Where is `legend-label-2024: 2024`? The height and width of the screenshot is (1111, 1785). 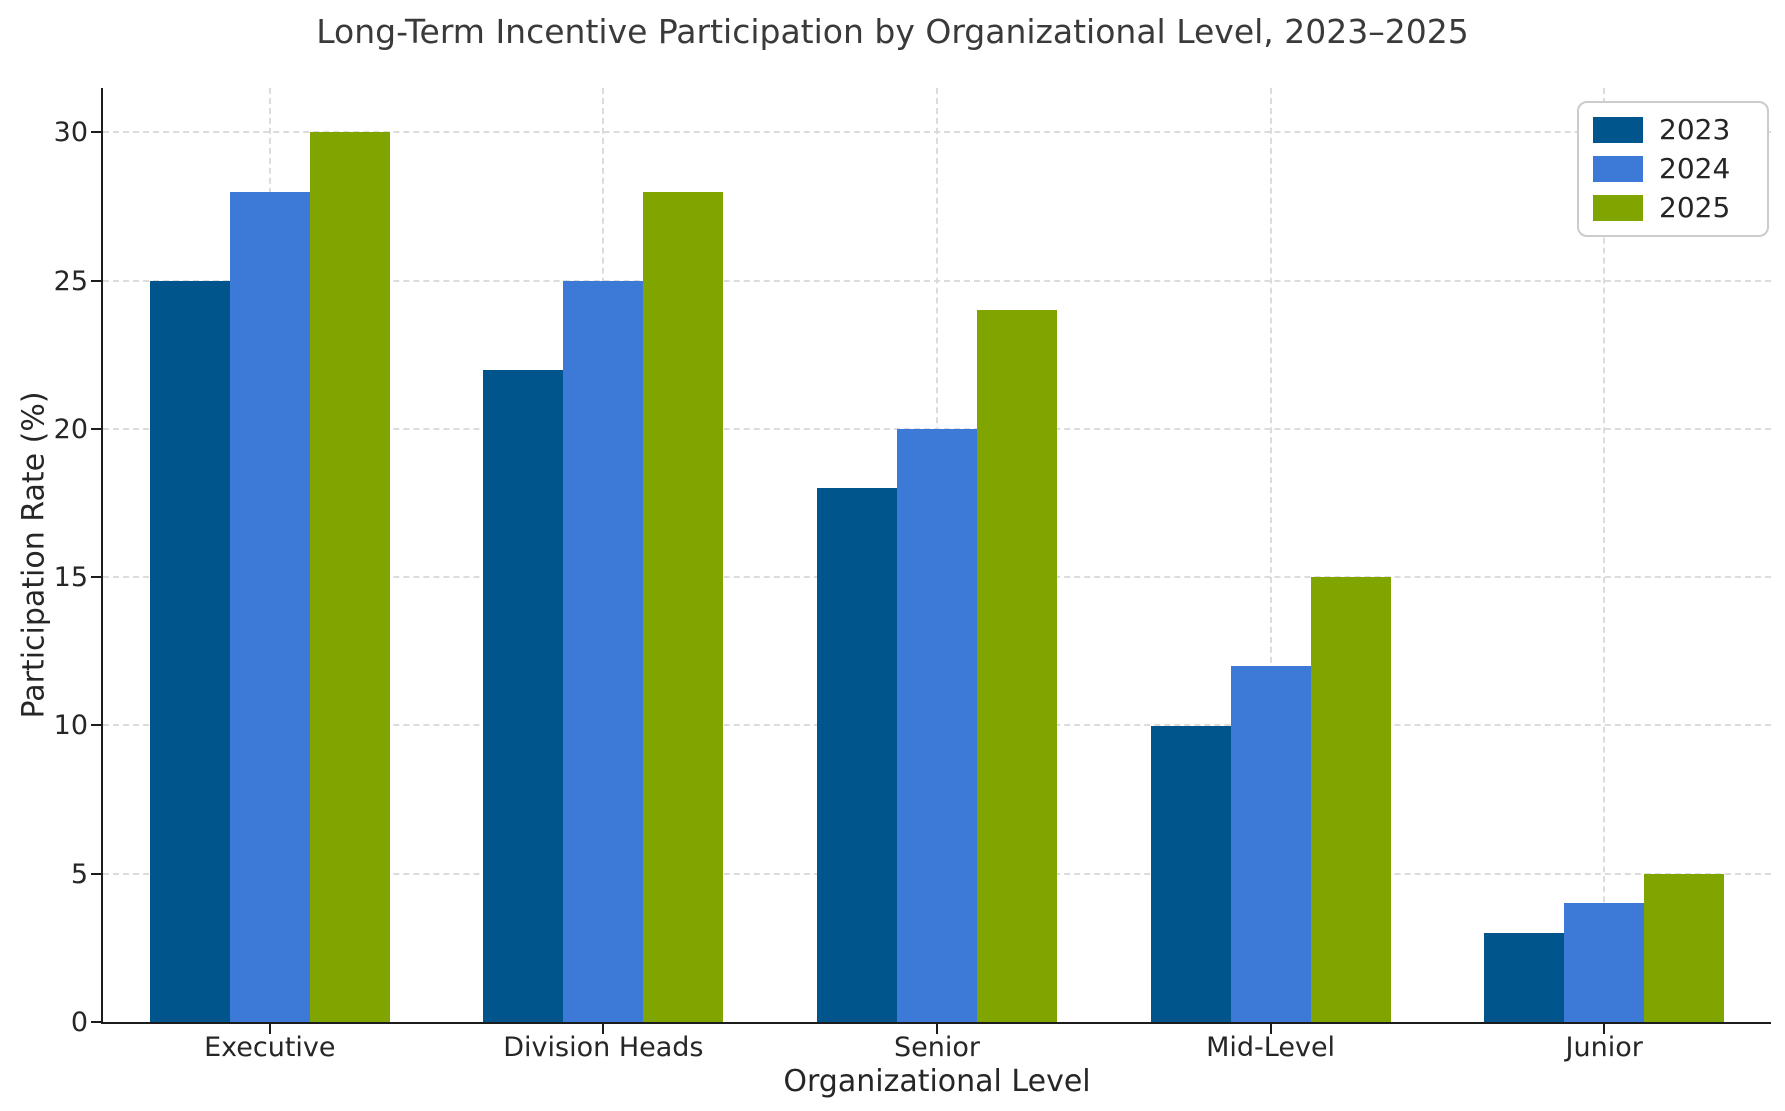 legend-label-2024: 2024 is located at coordinates (1695, 168).